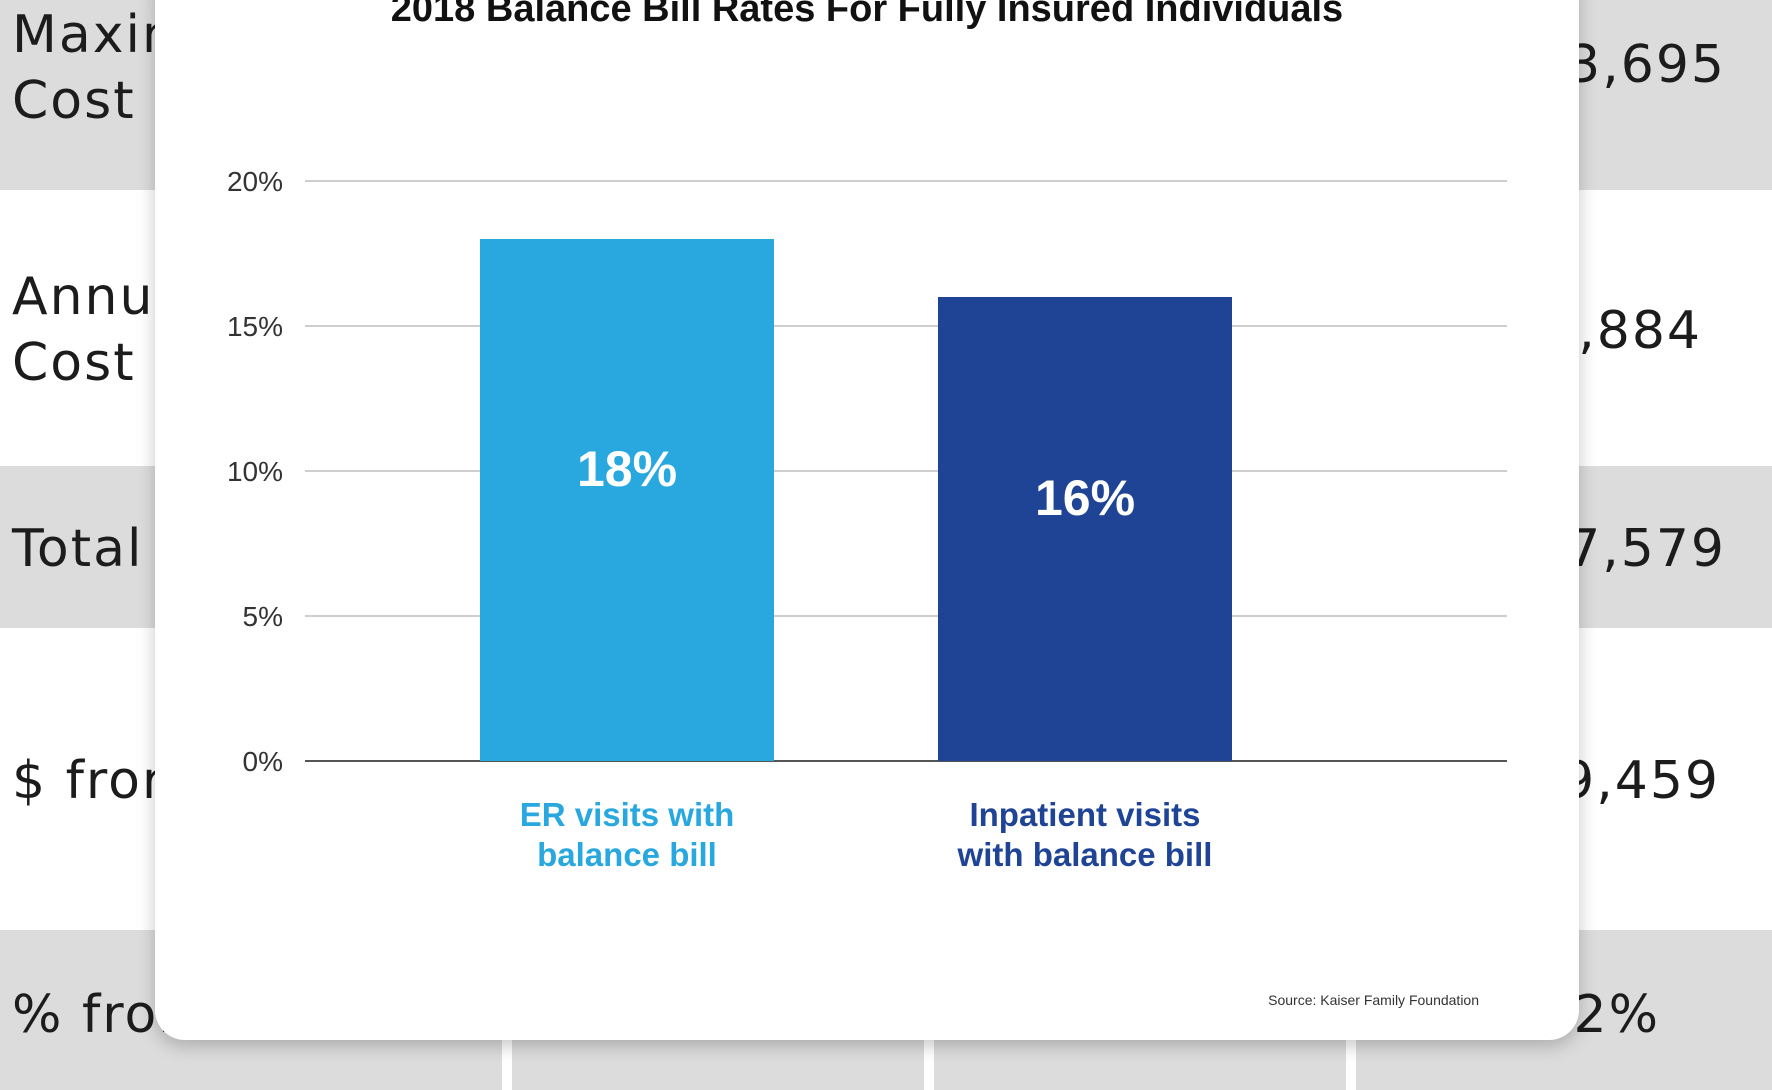 This screenshot has width=1772, height=1090. Describe the element at coordinates (255, 326) in the screenshot. I see `y-tick-label: 15%` at that location.